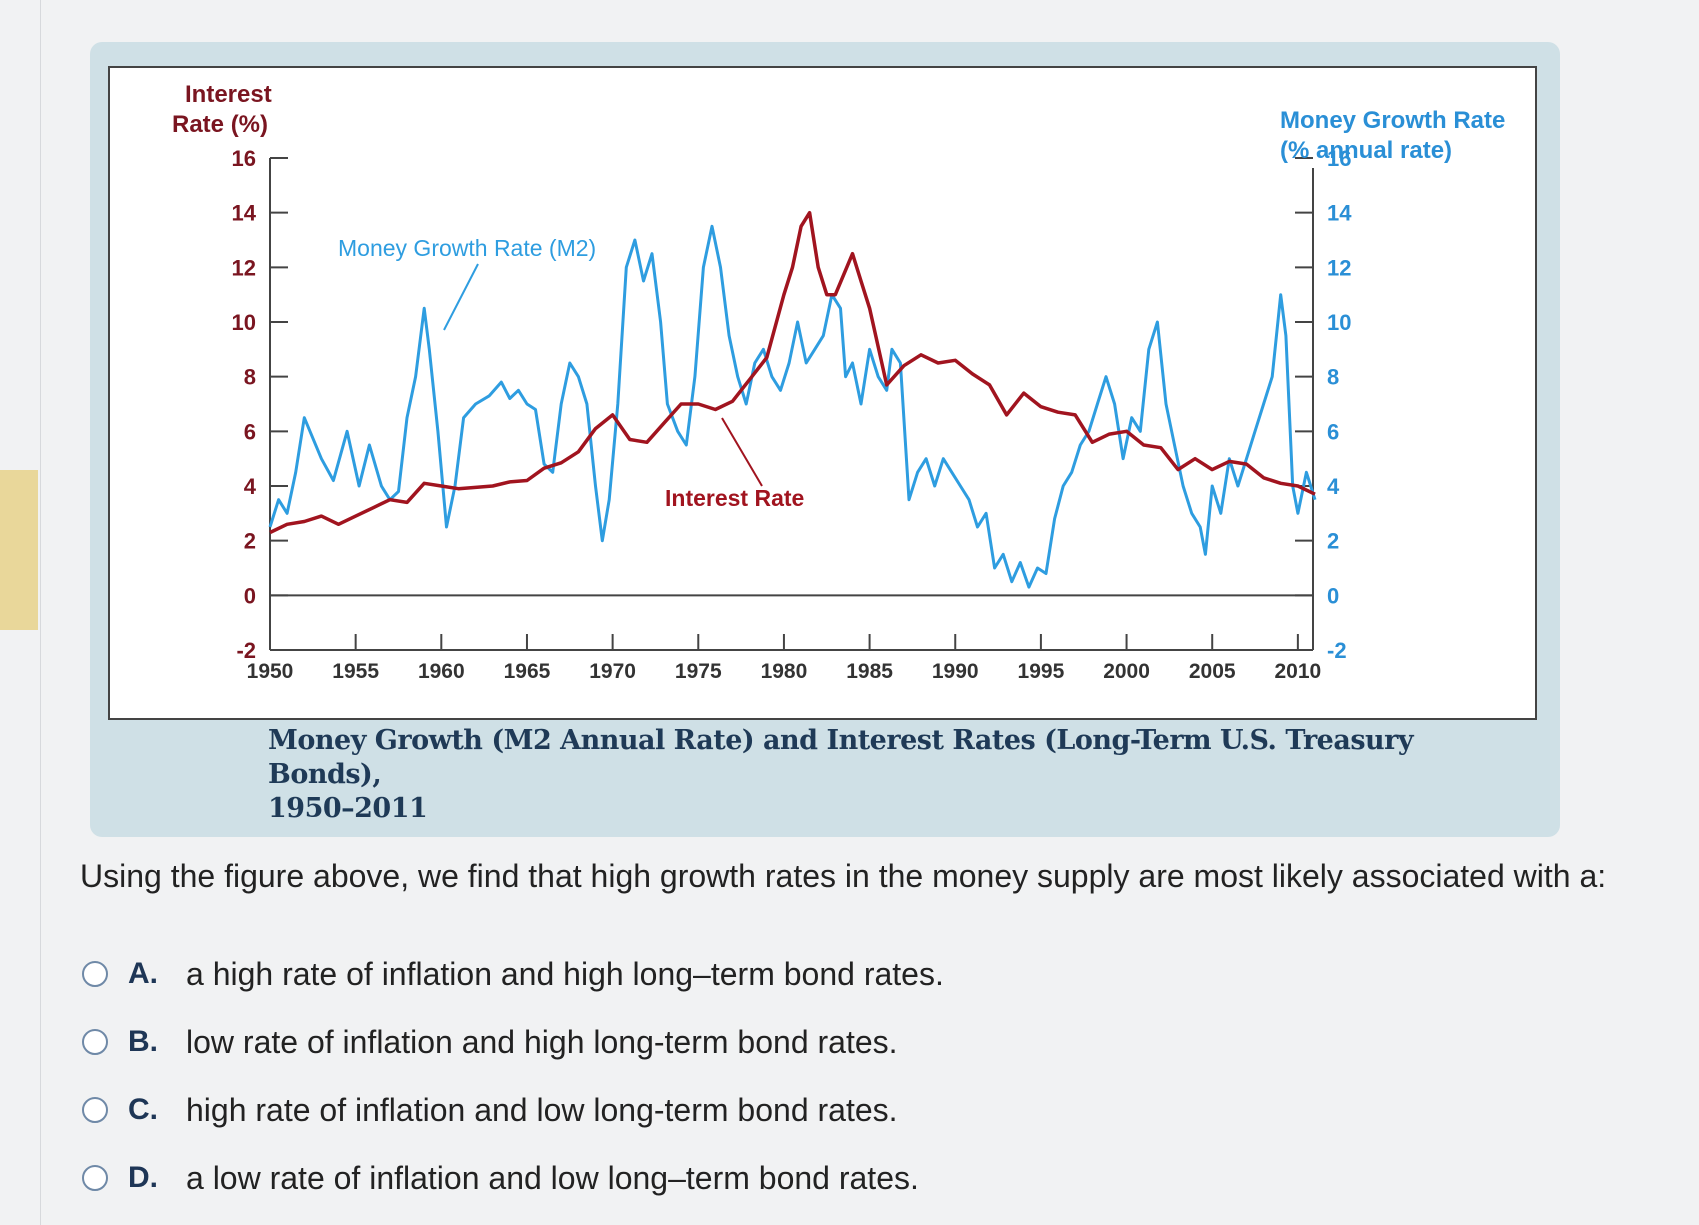 This screenshot has height=1225, width=1699. I want to click on x-tick-label: 1960, so click(441, 671).